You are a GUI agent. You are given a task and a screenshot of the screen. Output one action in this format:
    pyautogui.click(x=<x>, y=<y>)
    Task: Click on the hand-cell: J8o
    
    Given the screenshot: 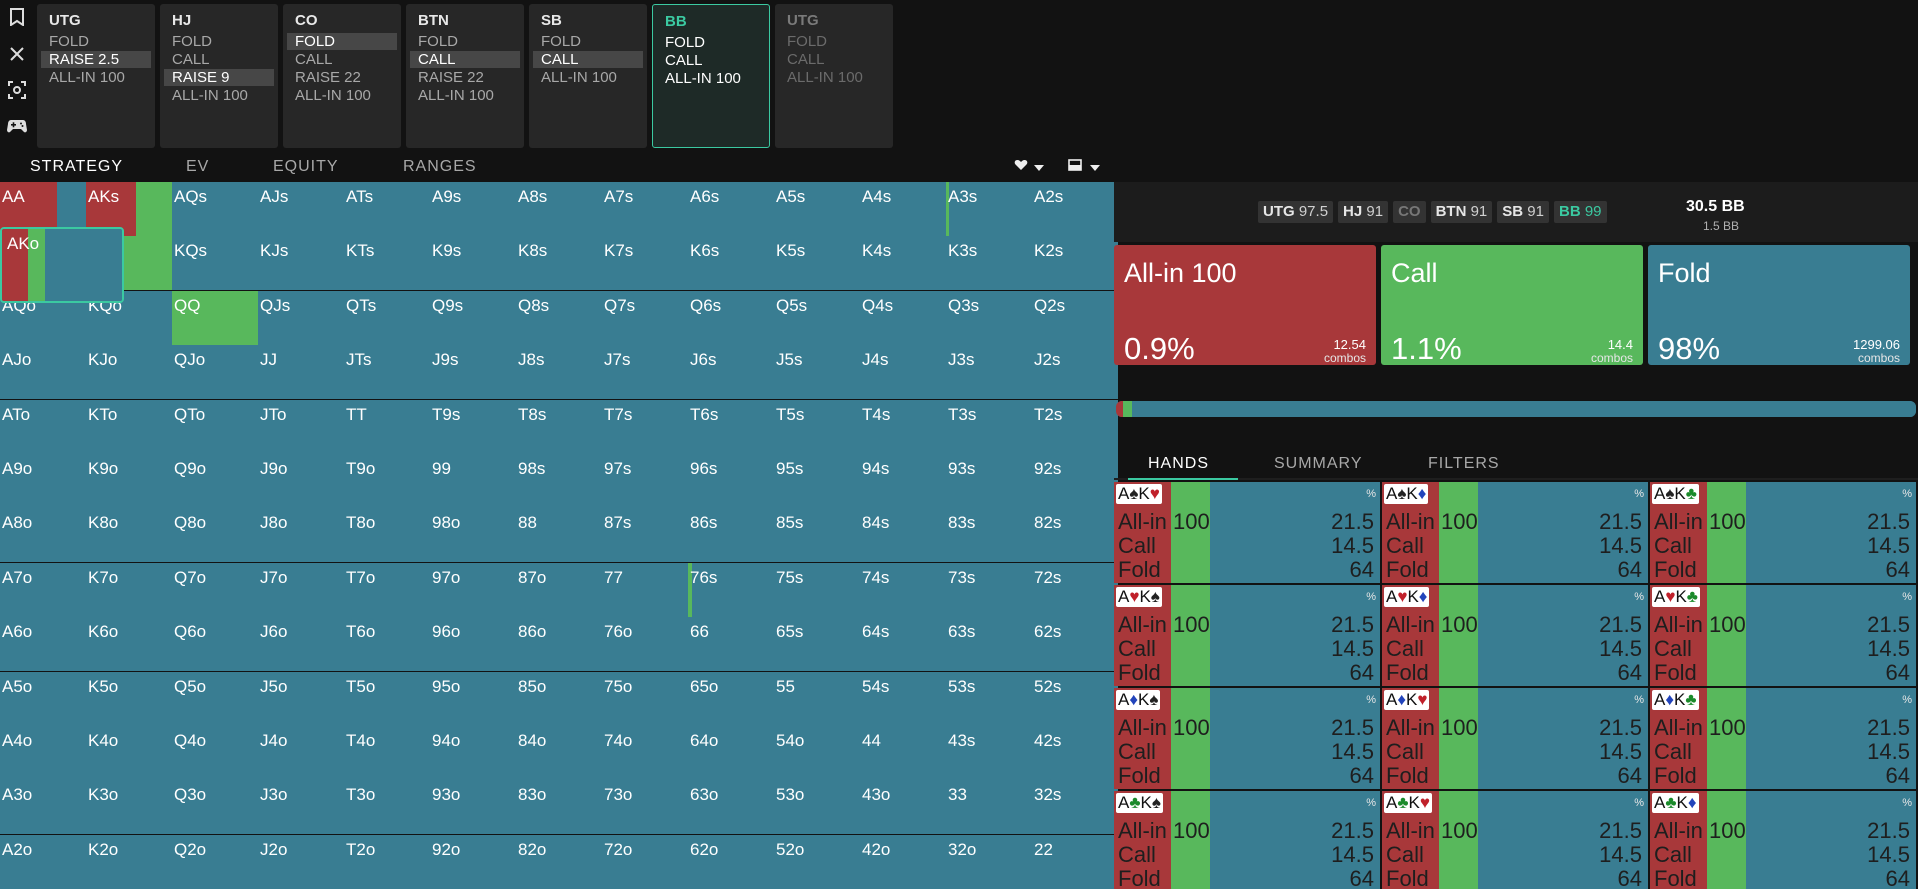 What is the action you would take?
    pyautogui.click(x=301, y=535)
    